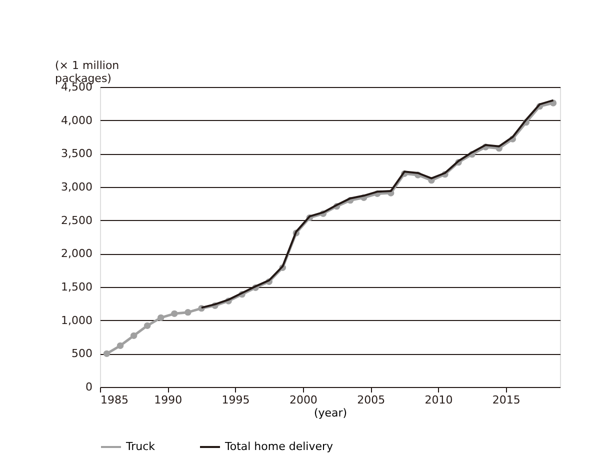 Image resolution: width=614 pixels, height=471 pixels. What do you see at coordinates (331, 413) in the screenshot?
I see `x-axis-title: (year)` at bounding box center [331, 413].